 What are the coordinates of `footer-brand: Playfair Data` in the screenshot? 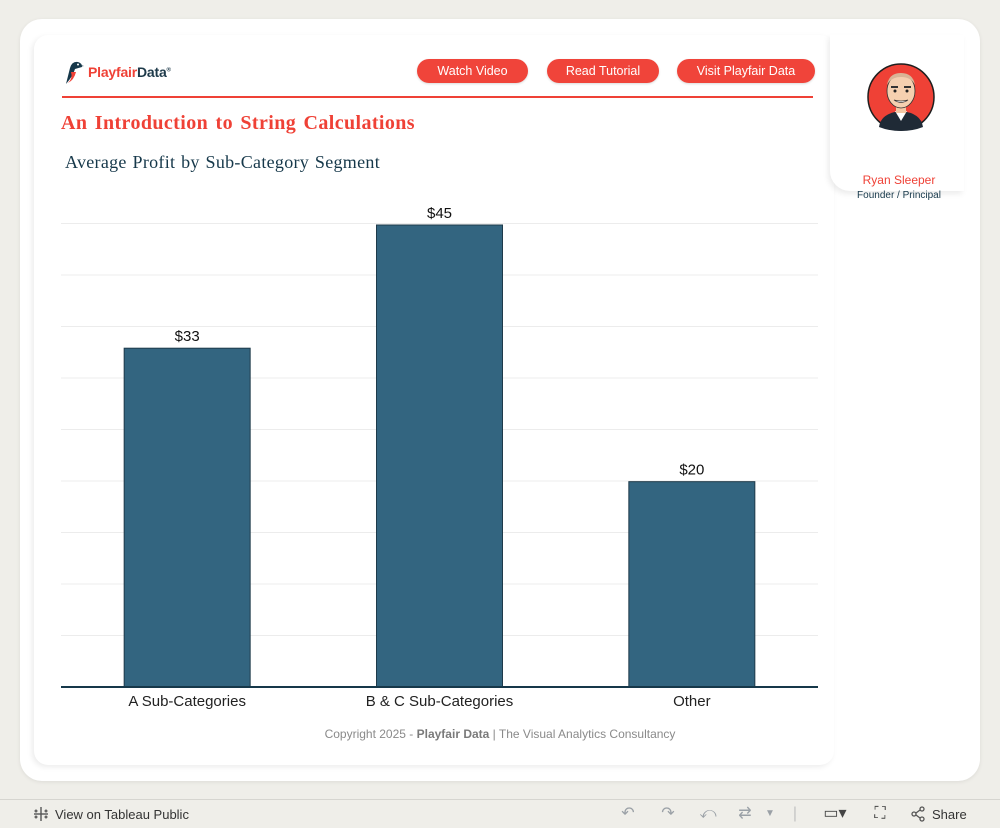 It's located at (453, 734).